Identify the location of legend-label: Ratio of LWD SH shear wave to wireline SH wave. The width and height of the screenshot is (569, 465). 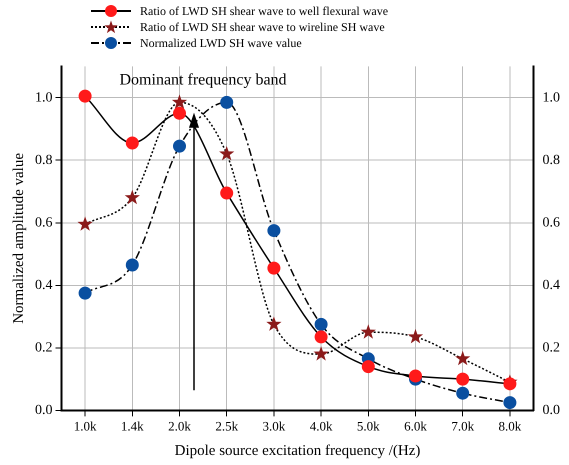
(262, 27).